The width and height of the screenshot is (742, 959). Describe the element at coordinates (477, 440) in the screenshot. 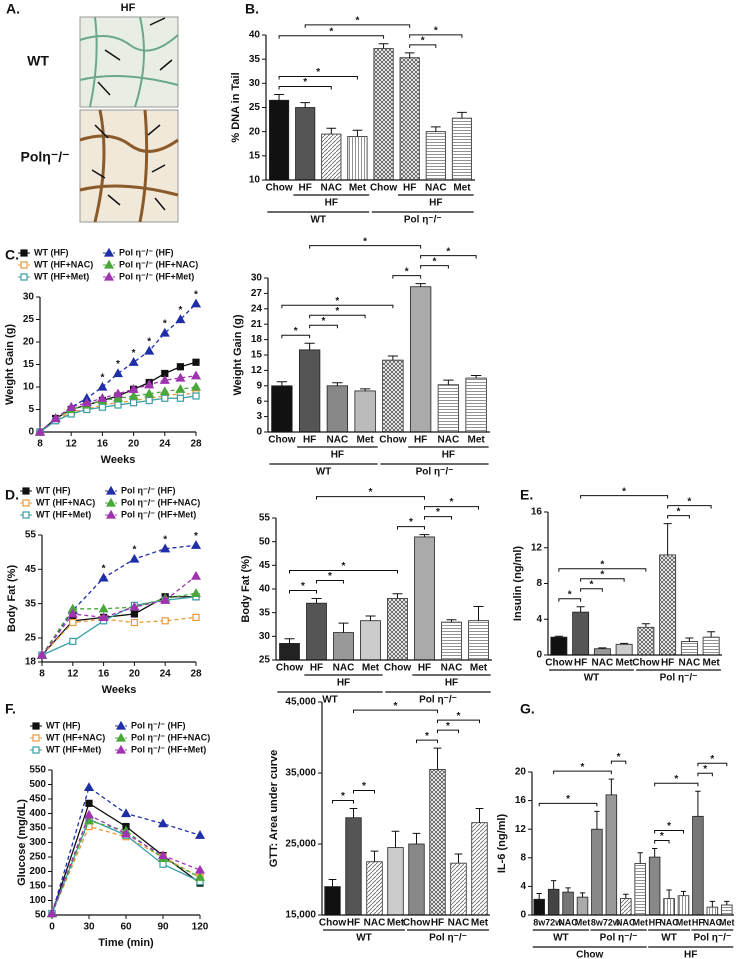

I see `x-tick-label: Met` at that location.